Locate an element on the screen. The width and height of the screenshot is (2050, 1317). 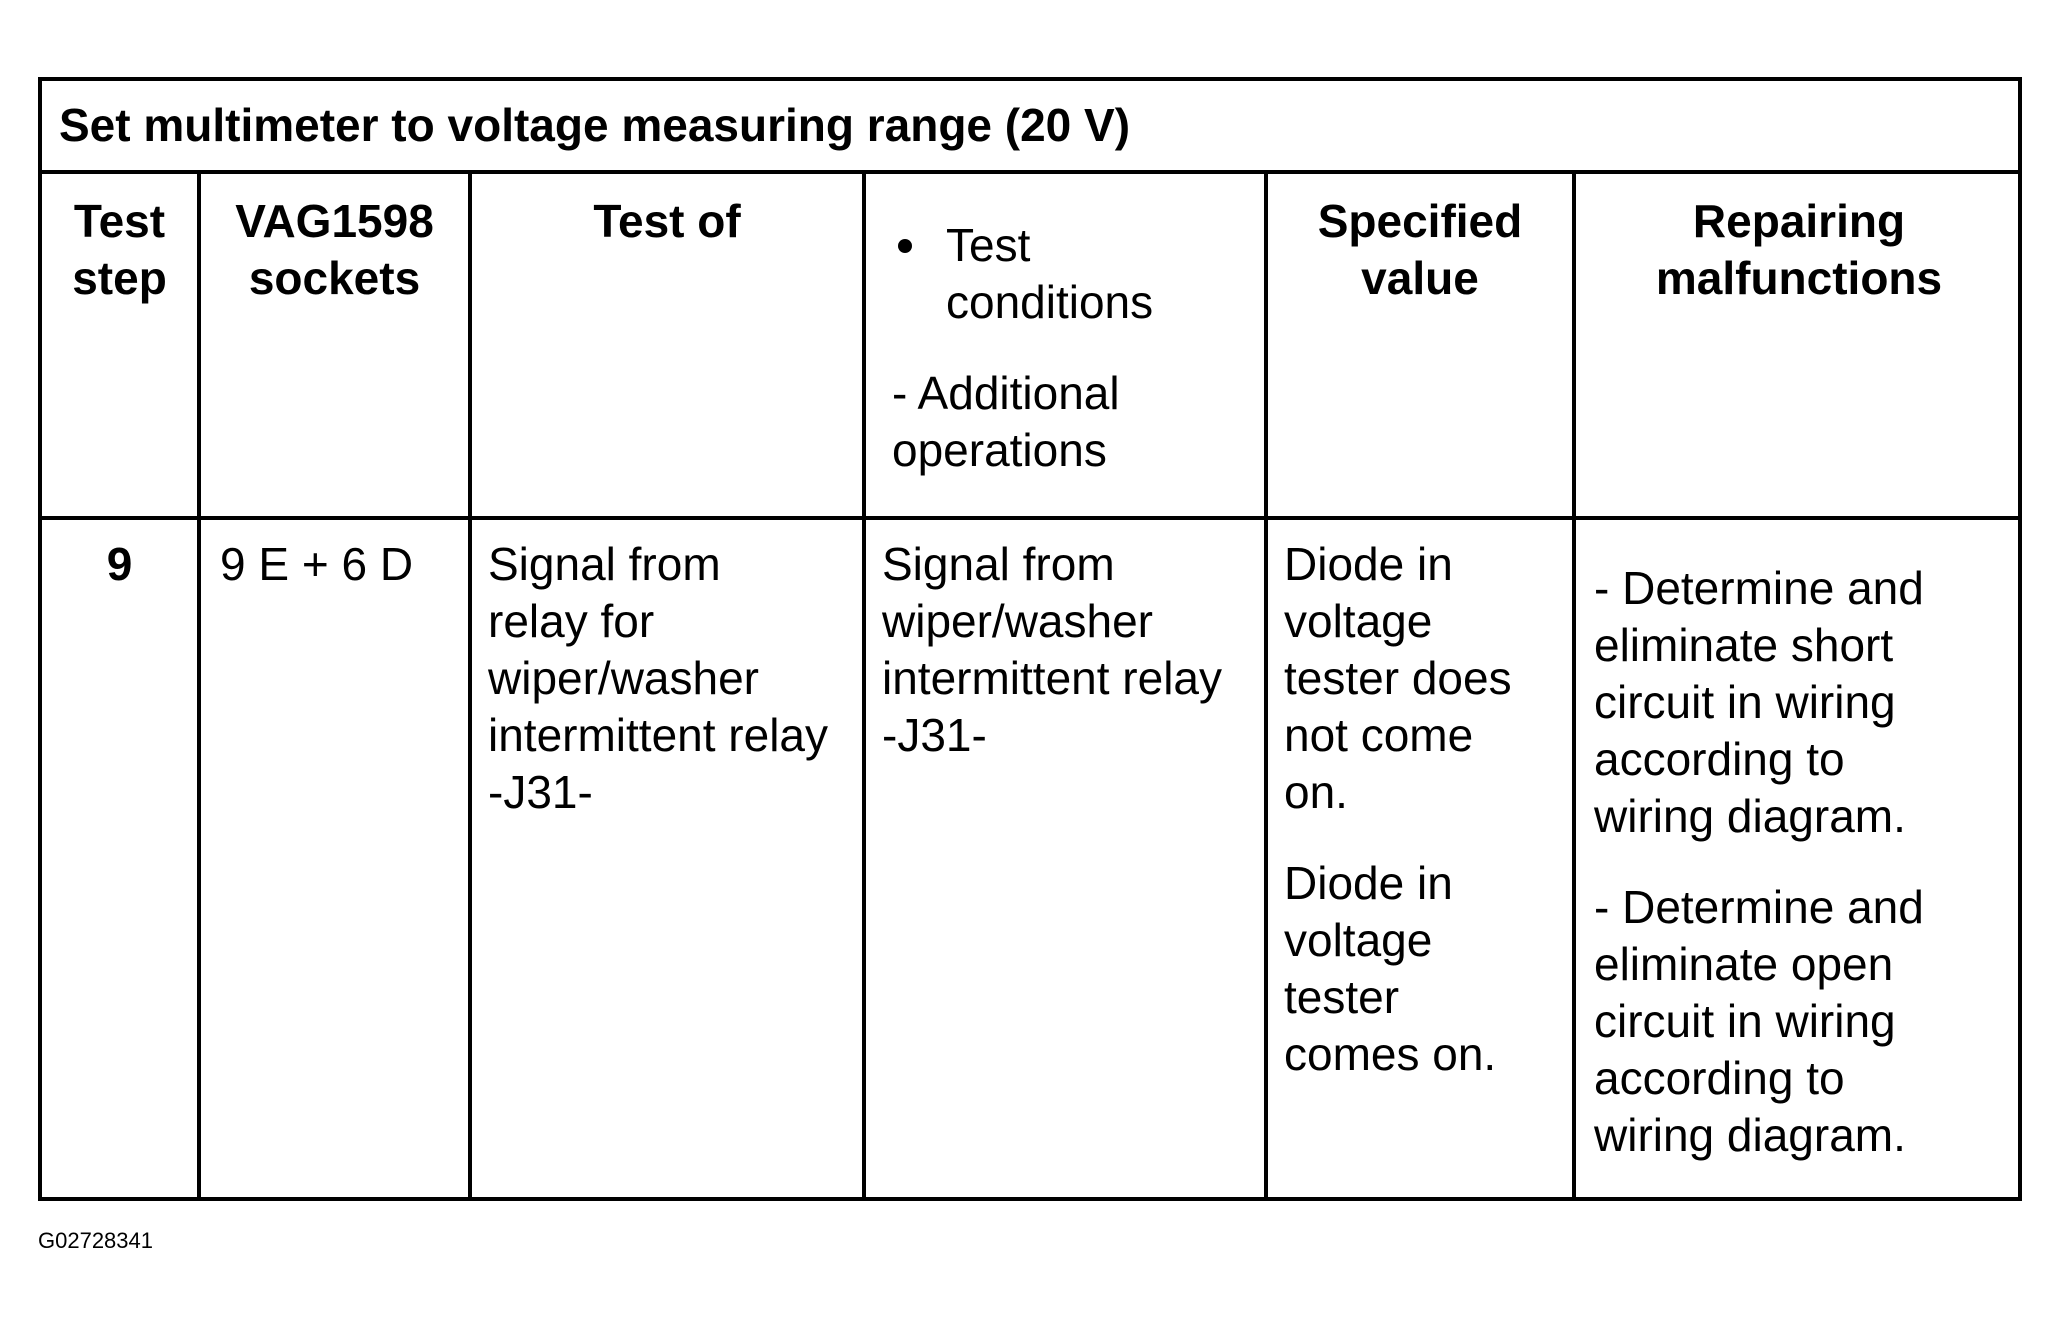
cell-line: eliminate short is located at coordinates (1744, 645).